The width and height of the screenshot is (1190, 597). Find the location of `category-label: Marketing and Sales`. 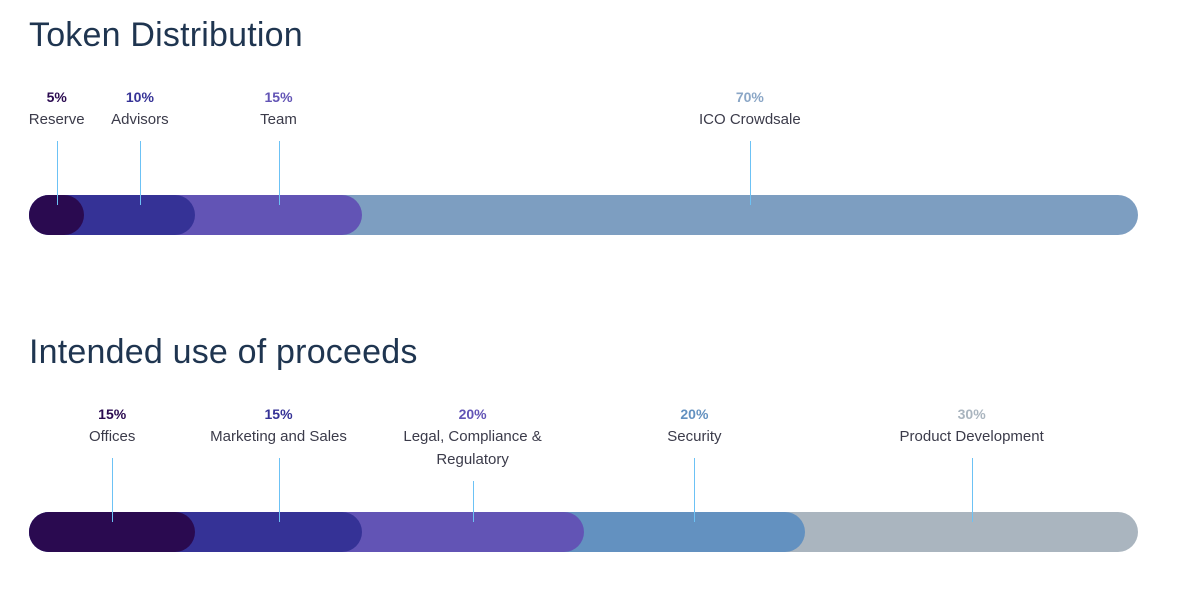

category-label: Marketing and Sales is located at coordinates (278, 436).